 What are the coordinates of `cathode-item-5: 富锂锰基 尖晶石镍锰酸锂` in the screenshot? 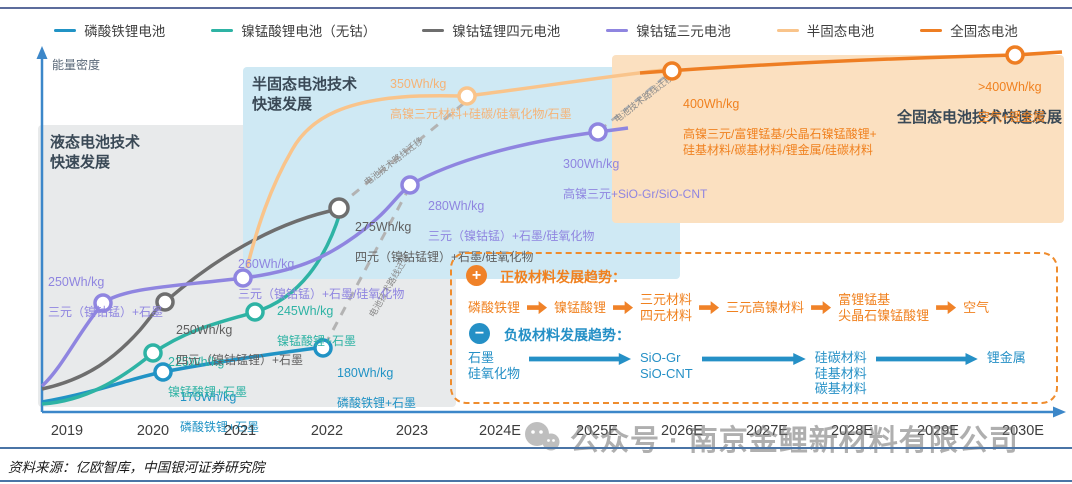 It's located at (884, 307).